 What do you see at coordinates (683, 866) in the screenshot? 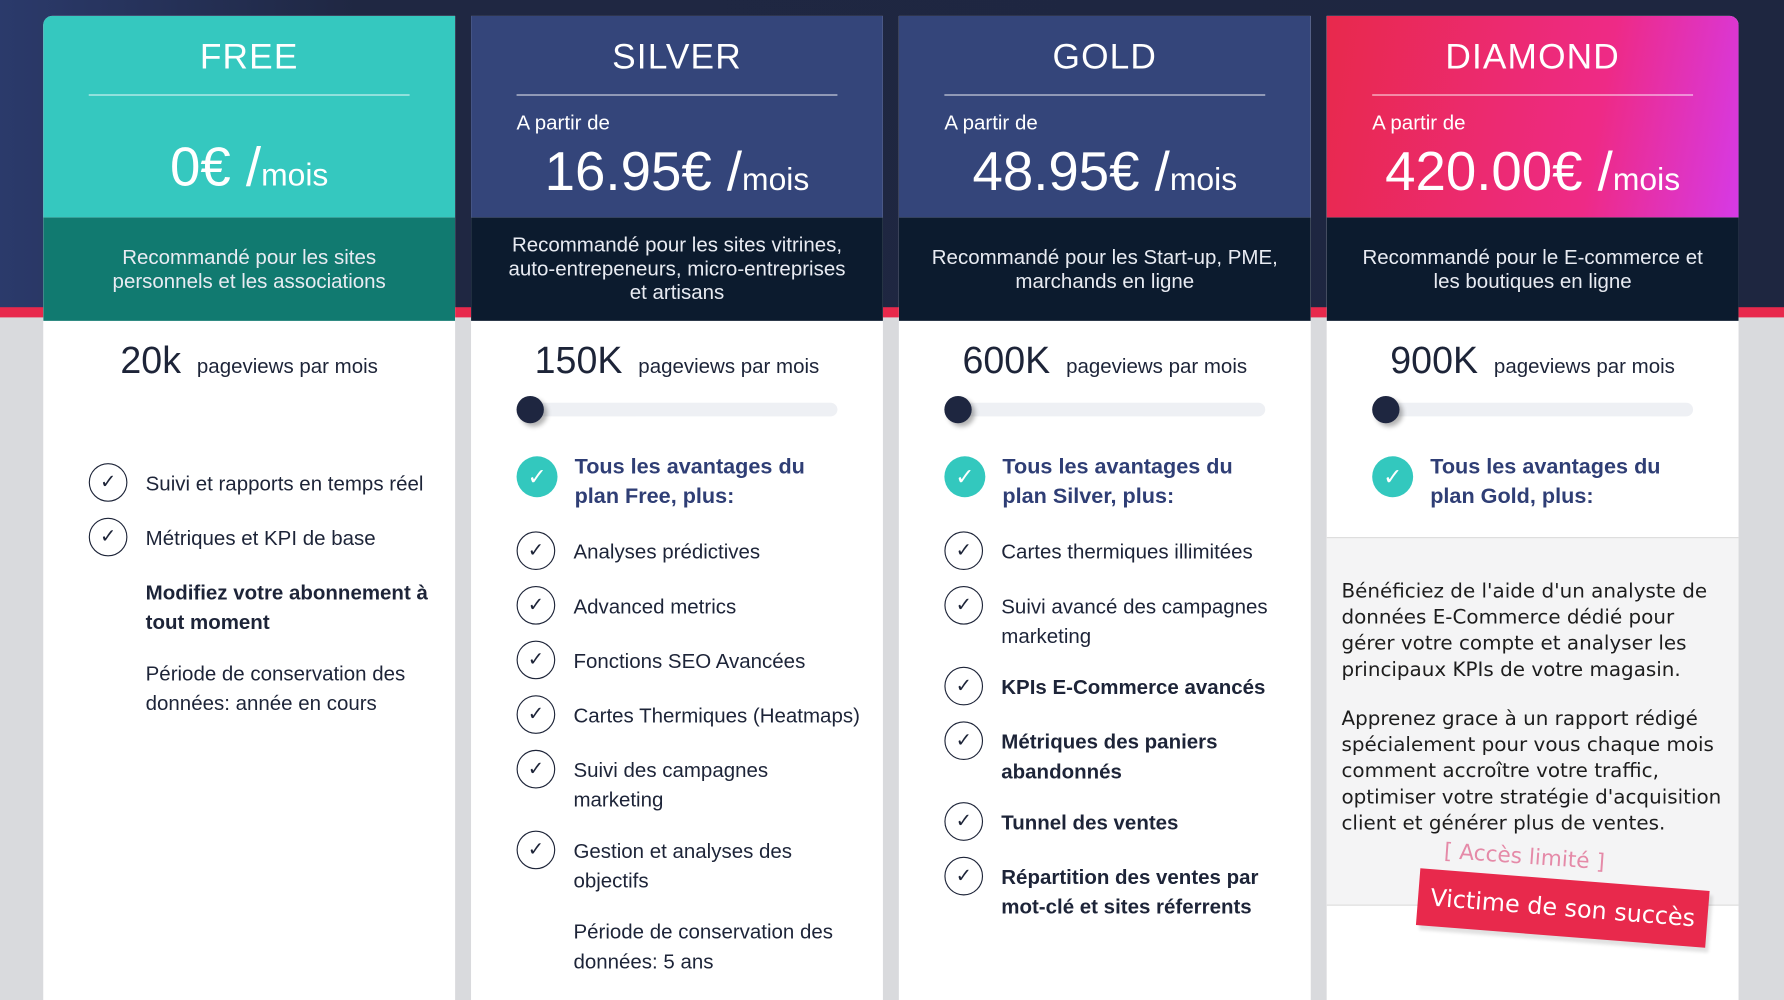
I see `feature-text: Gestion et analyses des objectifs` at bounding box center [683, 866].